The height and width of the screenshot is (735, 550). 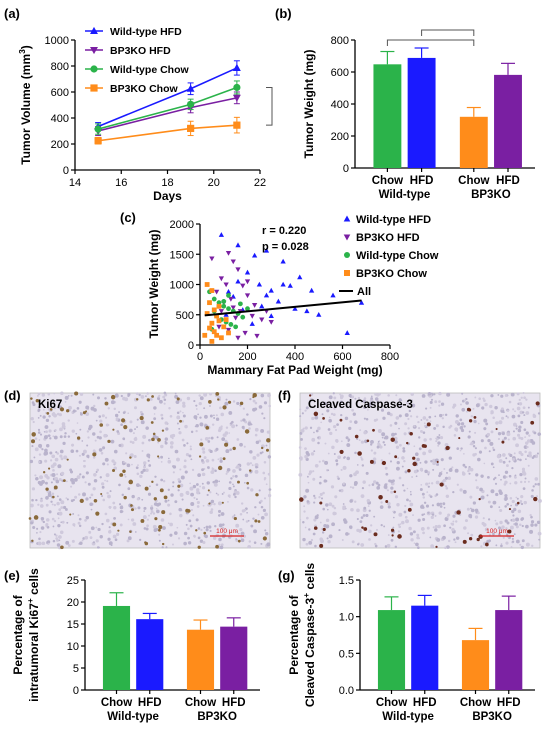 What do you see at coordinates (182, 255) in the screenshot?
I see `c-y-tick-label: 1500` at bounding box center [182, 255].